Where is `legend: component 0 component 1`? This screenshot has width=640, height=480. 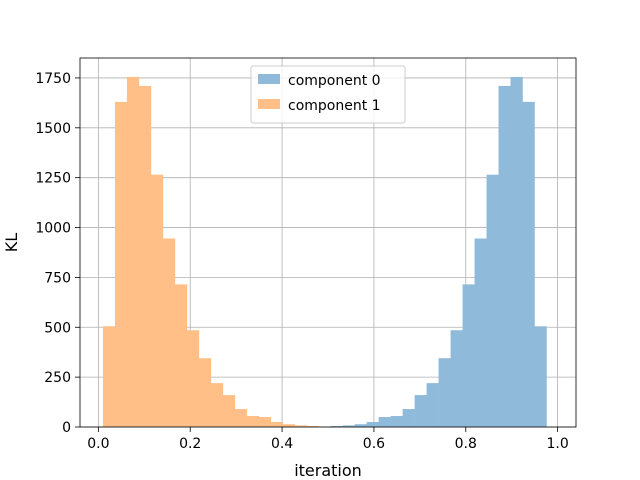
legend: component 0 component 1 is located at coordinates (328, 94).